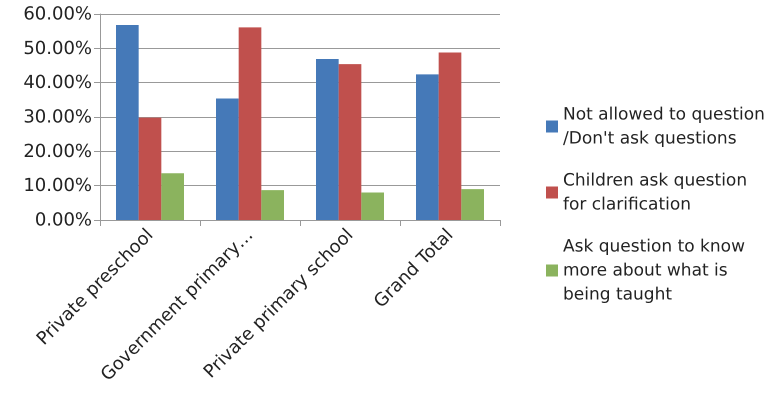 Image resolution: width=777 pixels, height=409 pixels. Describe the element at coordinates (656, 270) in the screenshot. I see `legend-label: Ask question to know more about what is being taught` at that location.